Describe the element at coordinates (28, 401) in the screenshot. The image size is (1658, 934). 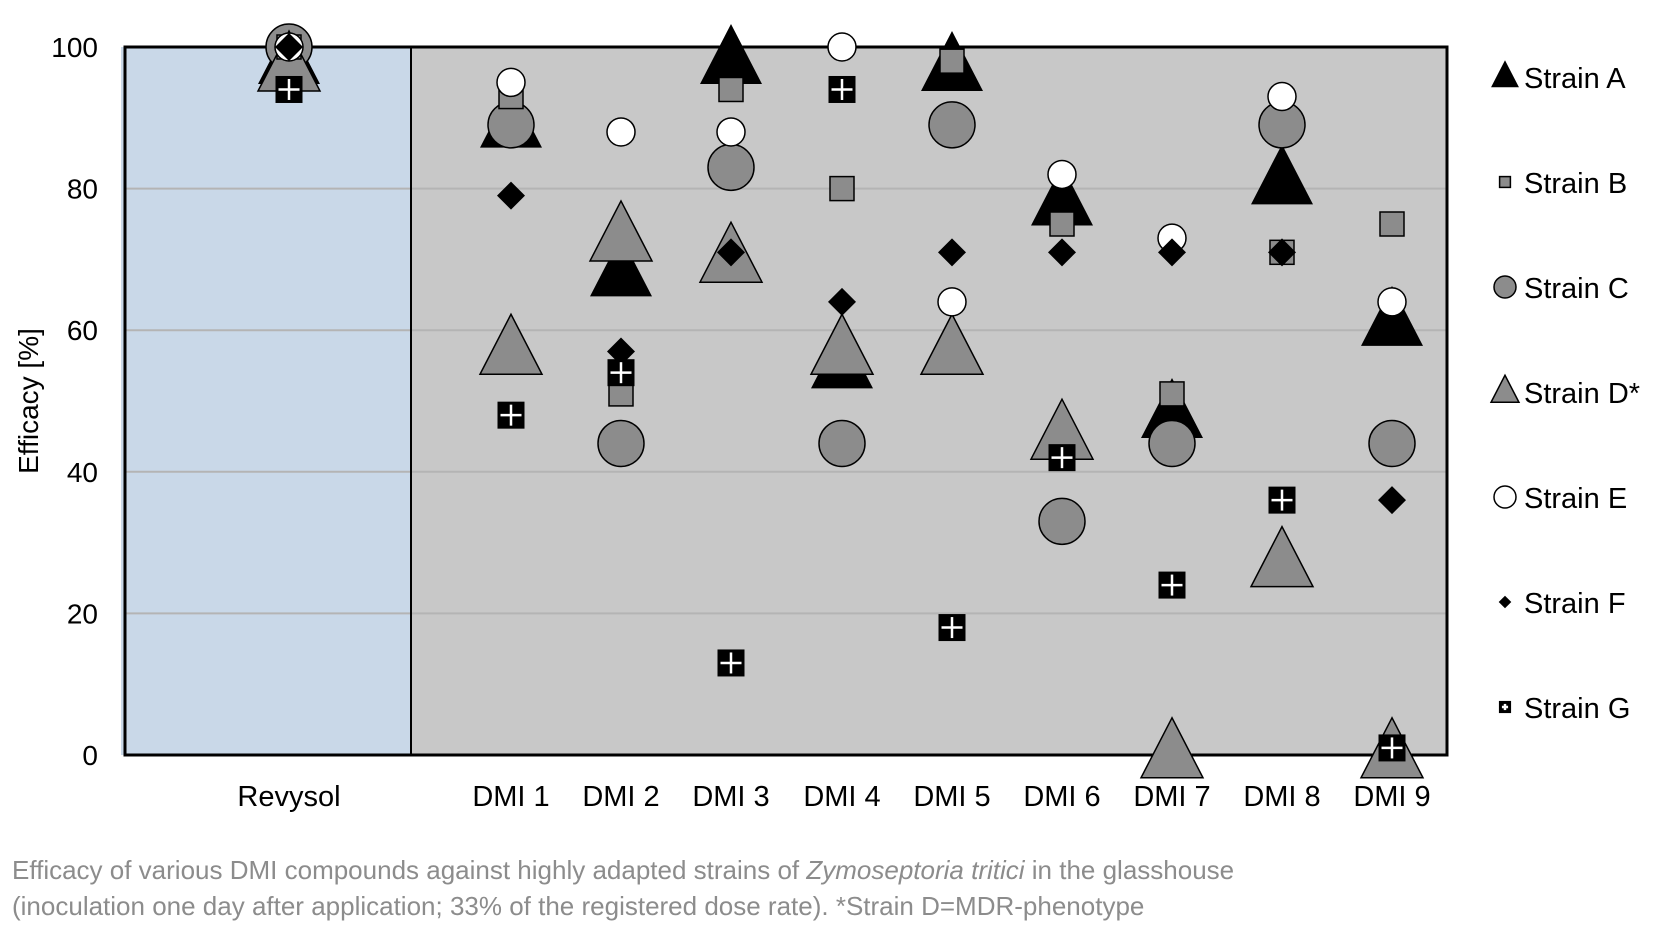
I see `y-axis-label: Efficacy [%]` at that location.